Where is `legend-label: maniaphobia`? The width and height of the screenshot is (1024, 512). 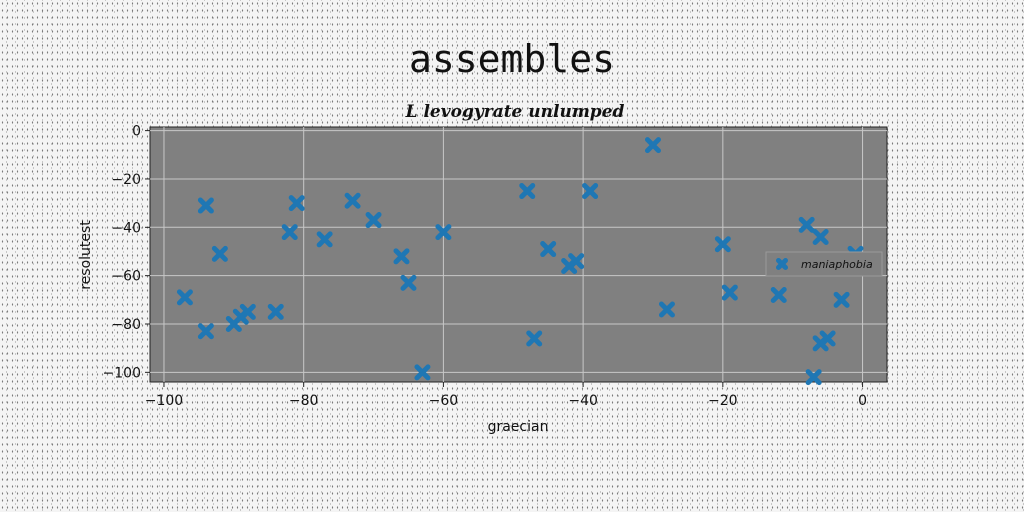
legend-label: maniaphobia is located at coordinates (837, 264).